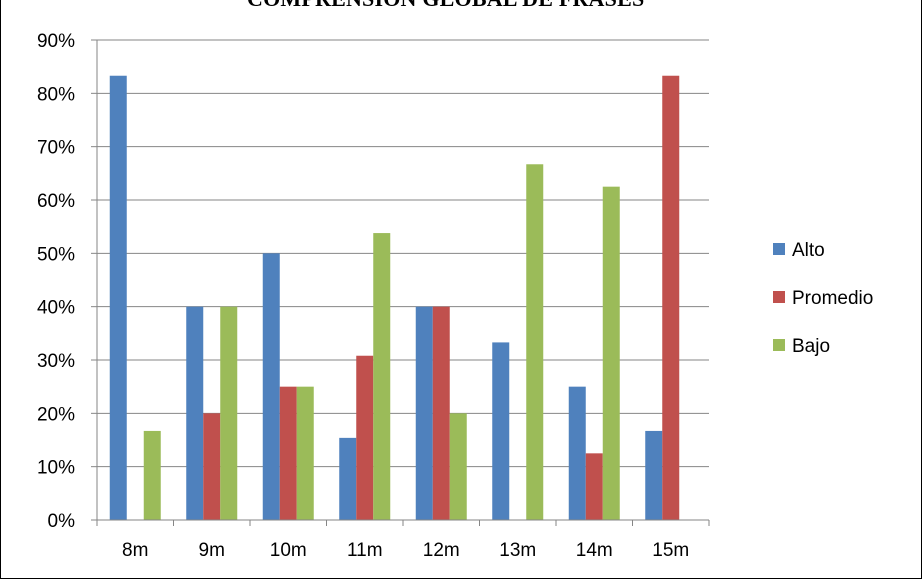  Describe the element at coordinates (365, 437) in the screenshot. I see `bar-promedio-11m` at that location.